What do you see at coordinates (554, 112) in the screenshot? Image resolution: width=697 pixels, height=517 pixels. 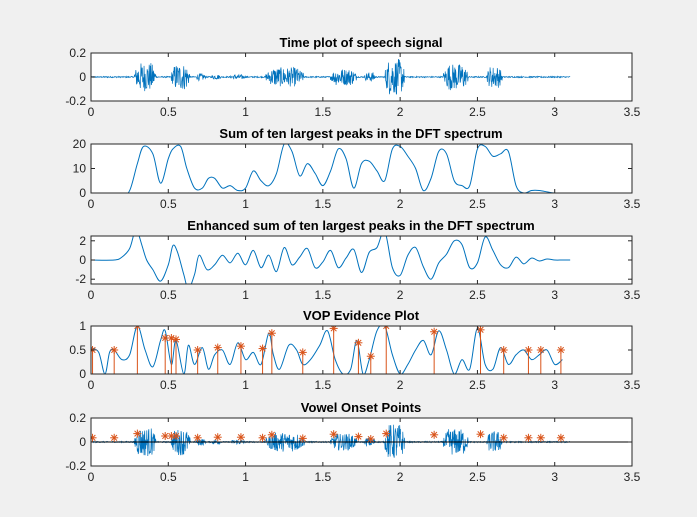 I see `x-tick-label: 3` at bounding box center [554, 112].